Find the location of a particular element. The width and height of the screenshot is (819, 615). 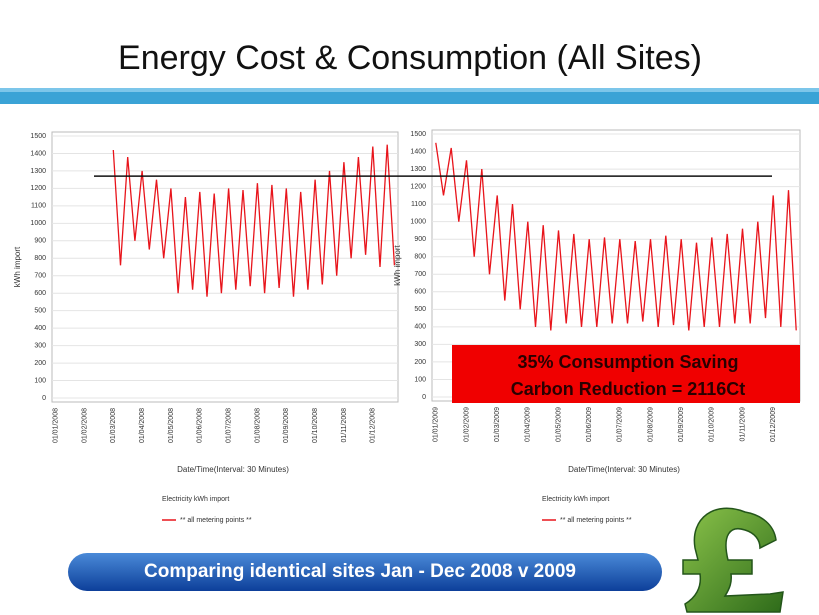

x-tick-label: 01/11/2008 is located at coordinates (344, 425).